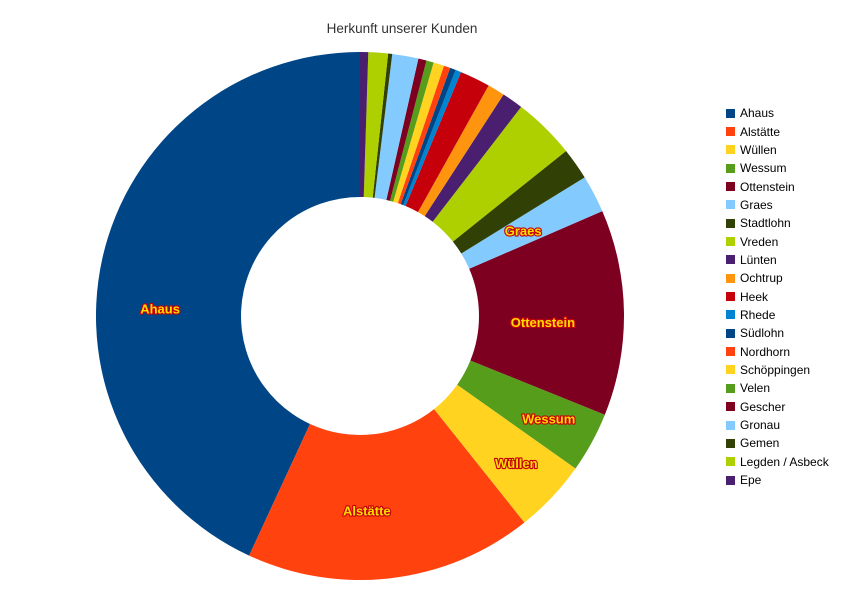  I want to click on pie-slice-legden-asbeck, so click(376, 125).